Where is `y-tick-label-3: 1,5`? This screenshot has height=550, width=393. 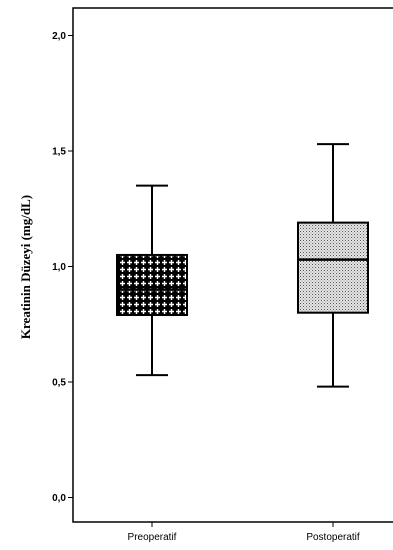
y-tick-label-3: 1,5 is located at coordinates (59, 152).